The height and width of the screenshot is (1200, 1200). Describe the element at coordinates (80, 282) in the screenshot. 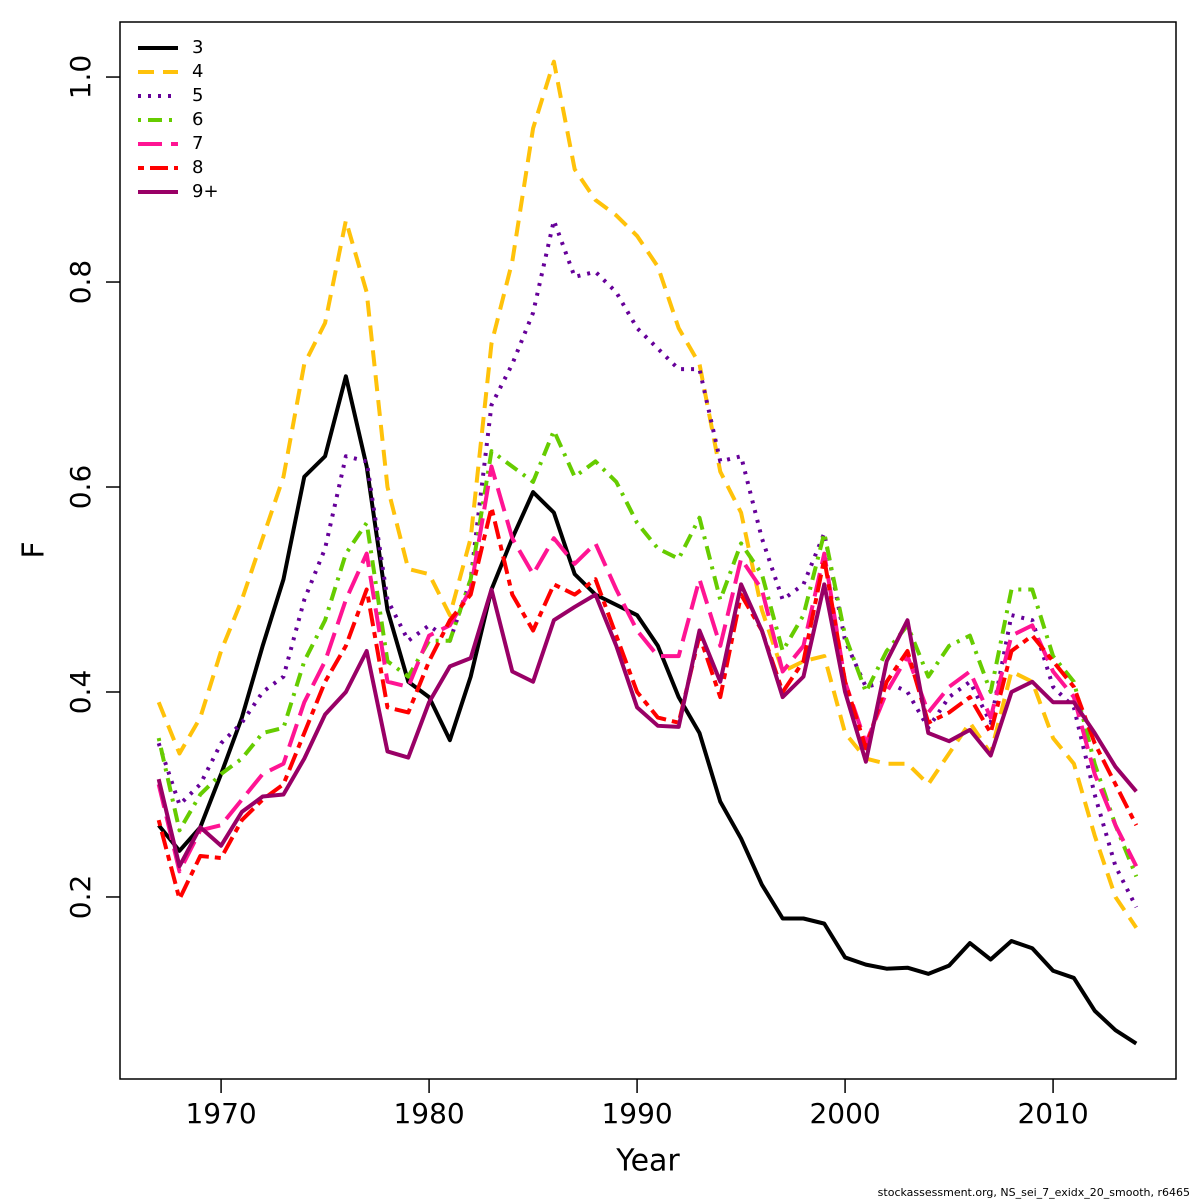

I see `y-tick-label: 0.8` at that location.